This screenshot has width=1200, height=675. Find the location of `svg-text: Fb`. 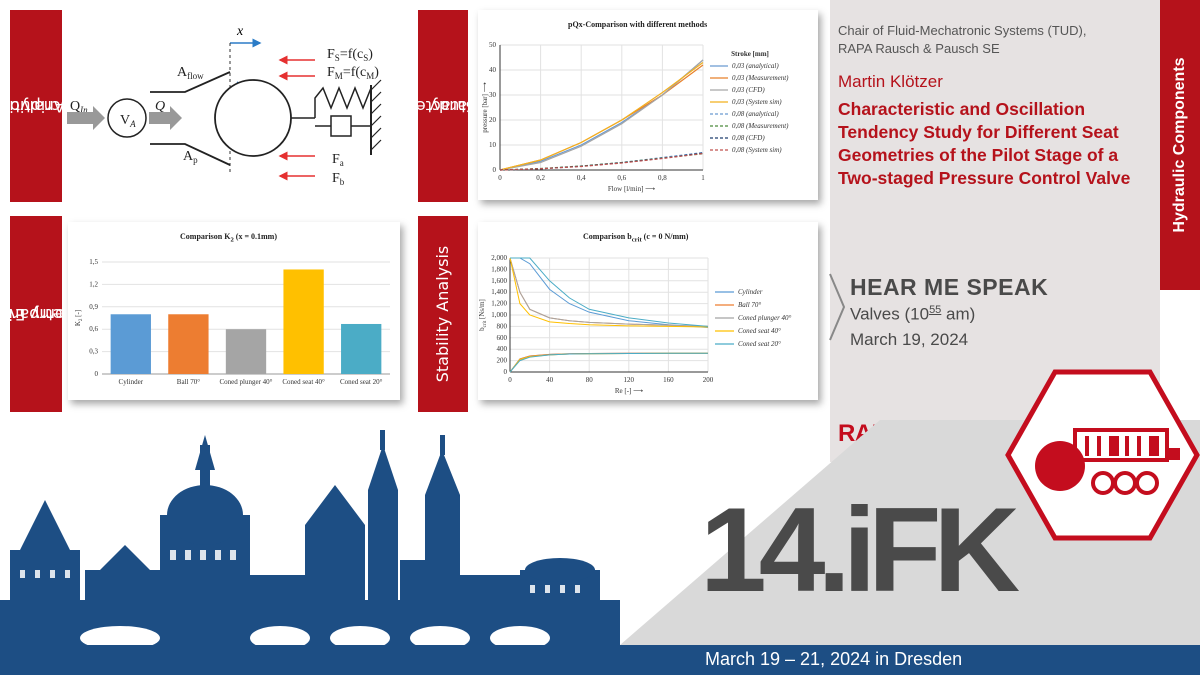

svg-text: Fb is located at coordinates (338, 179).